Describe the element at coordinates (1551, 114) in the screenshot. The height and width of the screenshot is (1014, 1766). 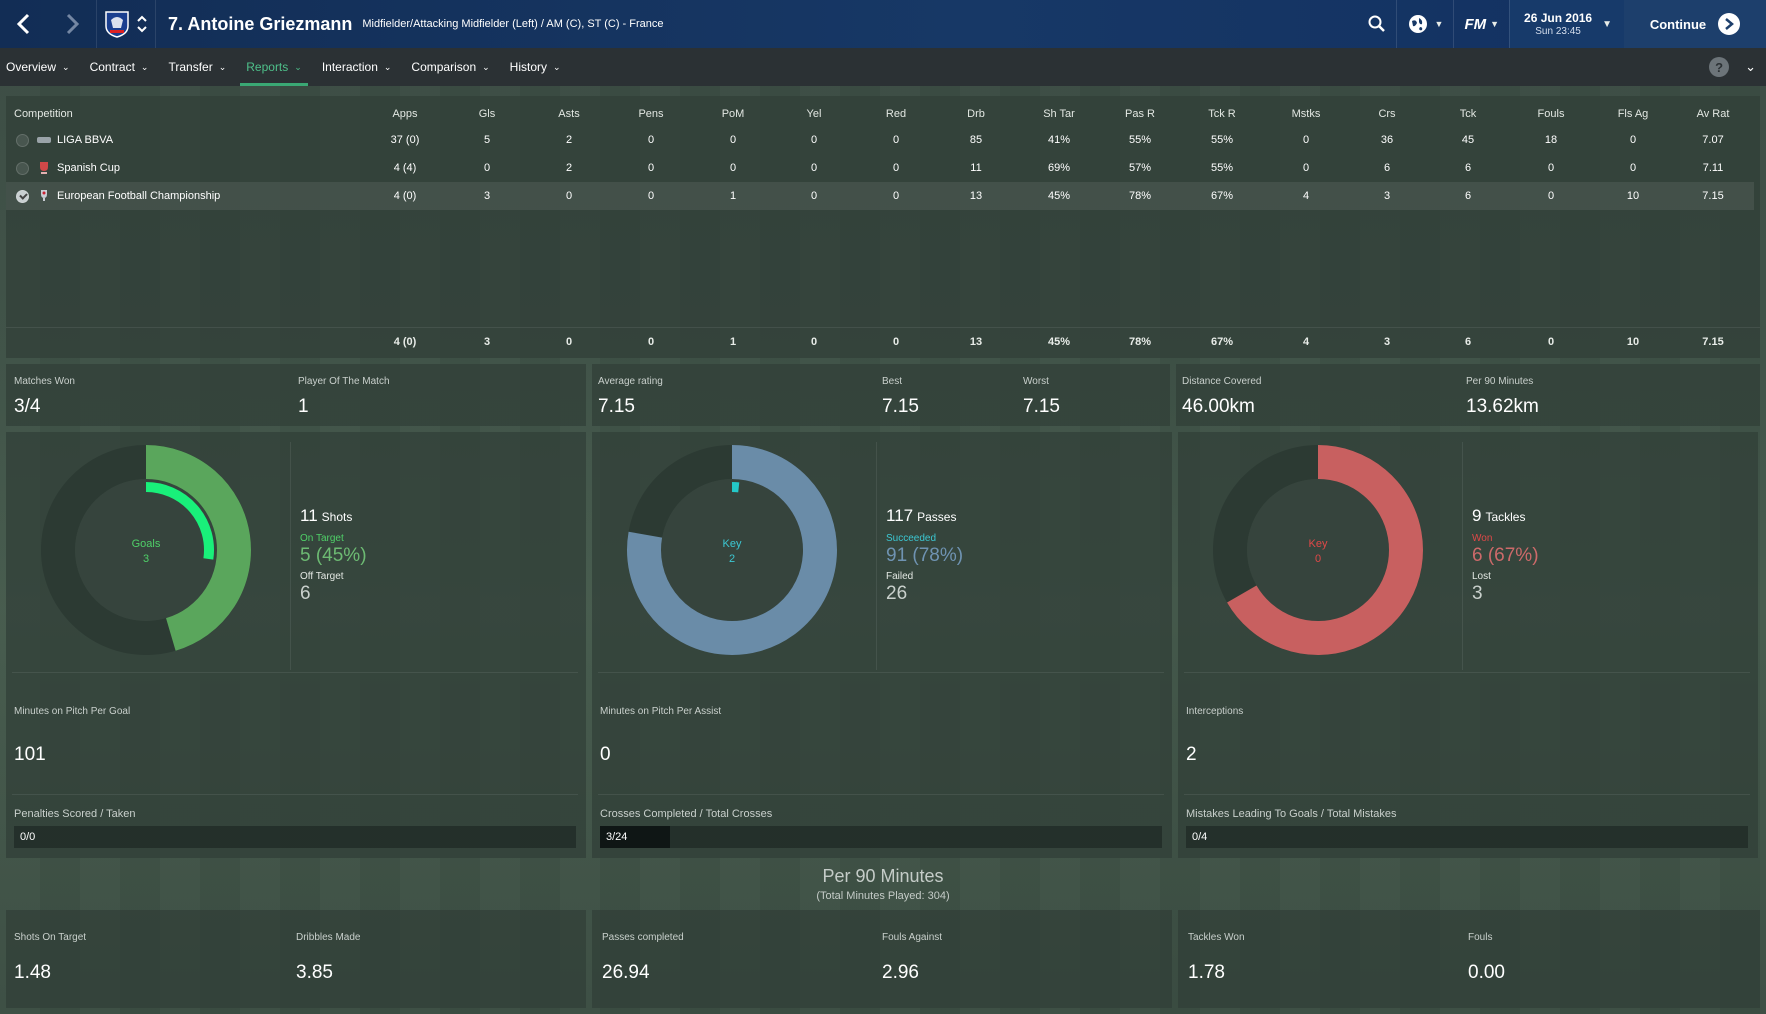
I see `column-header: Fouls` at that location.